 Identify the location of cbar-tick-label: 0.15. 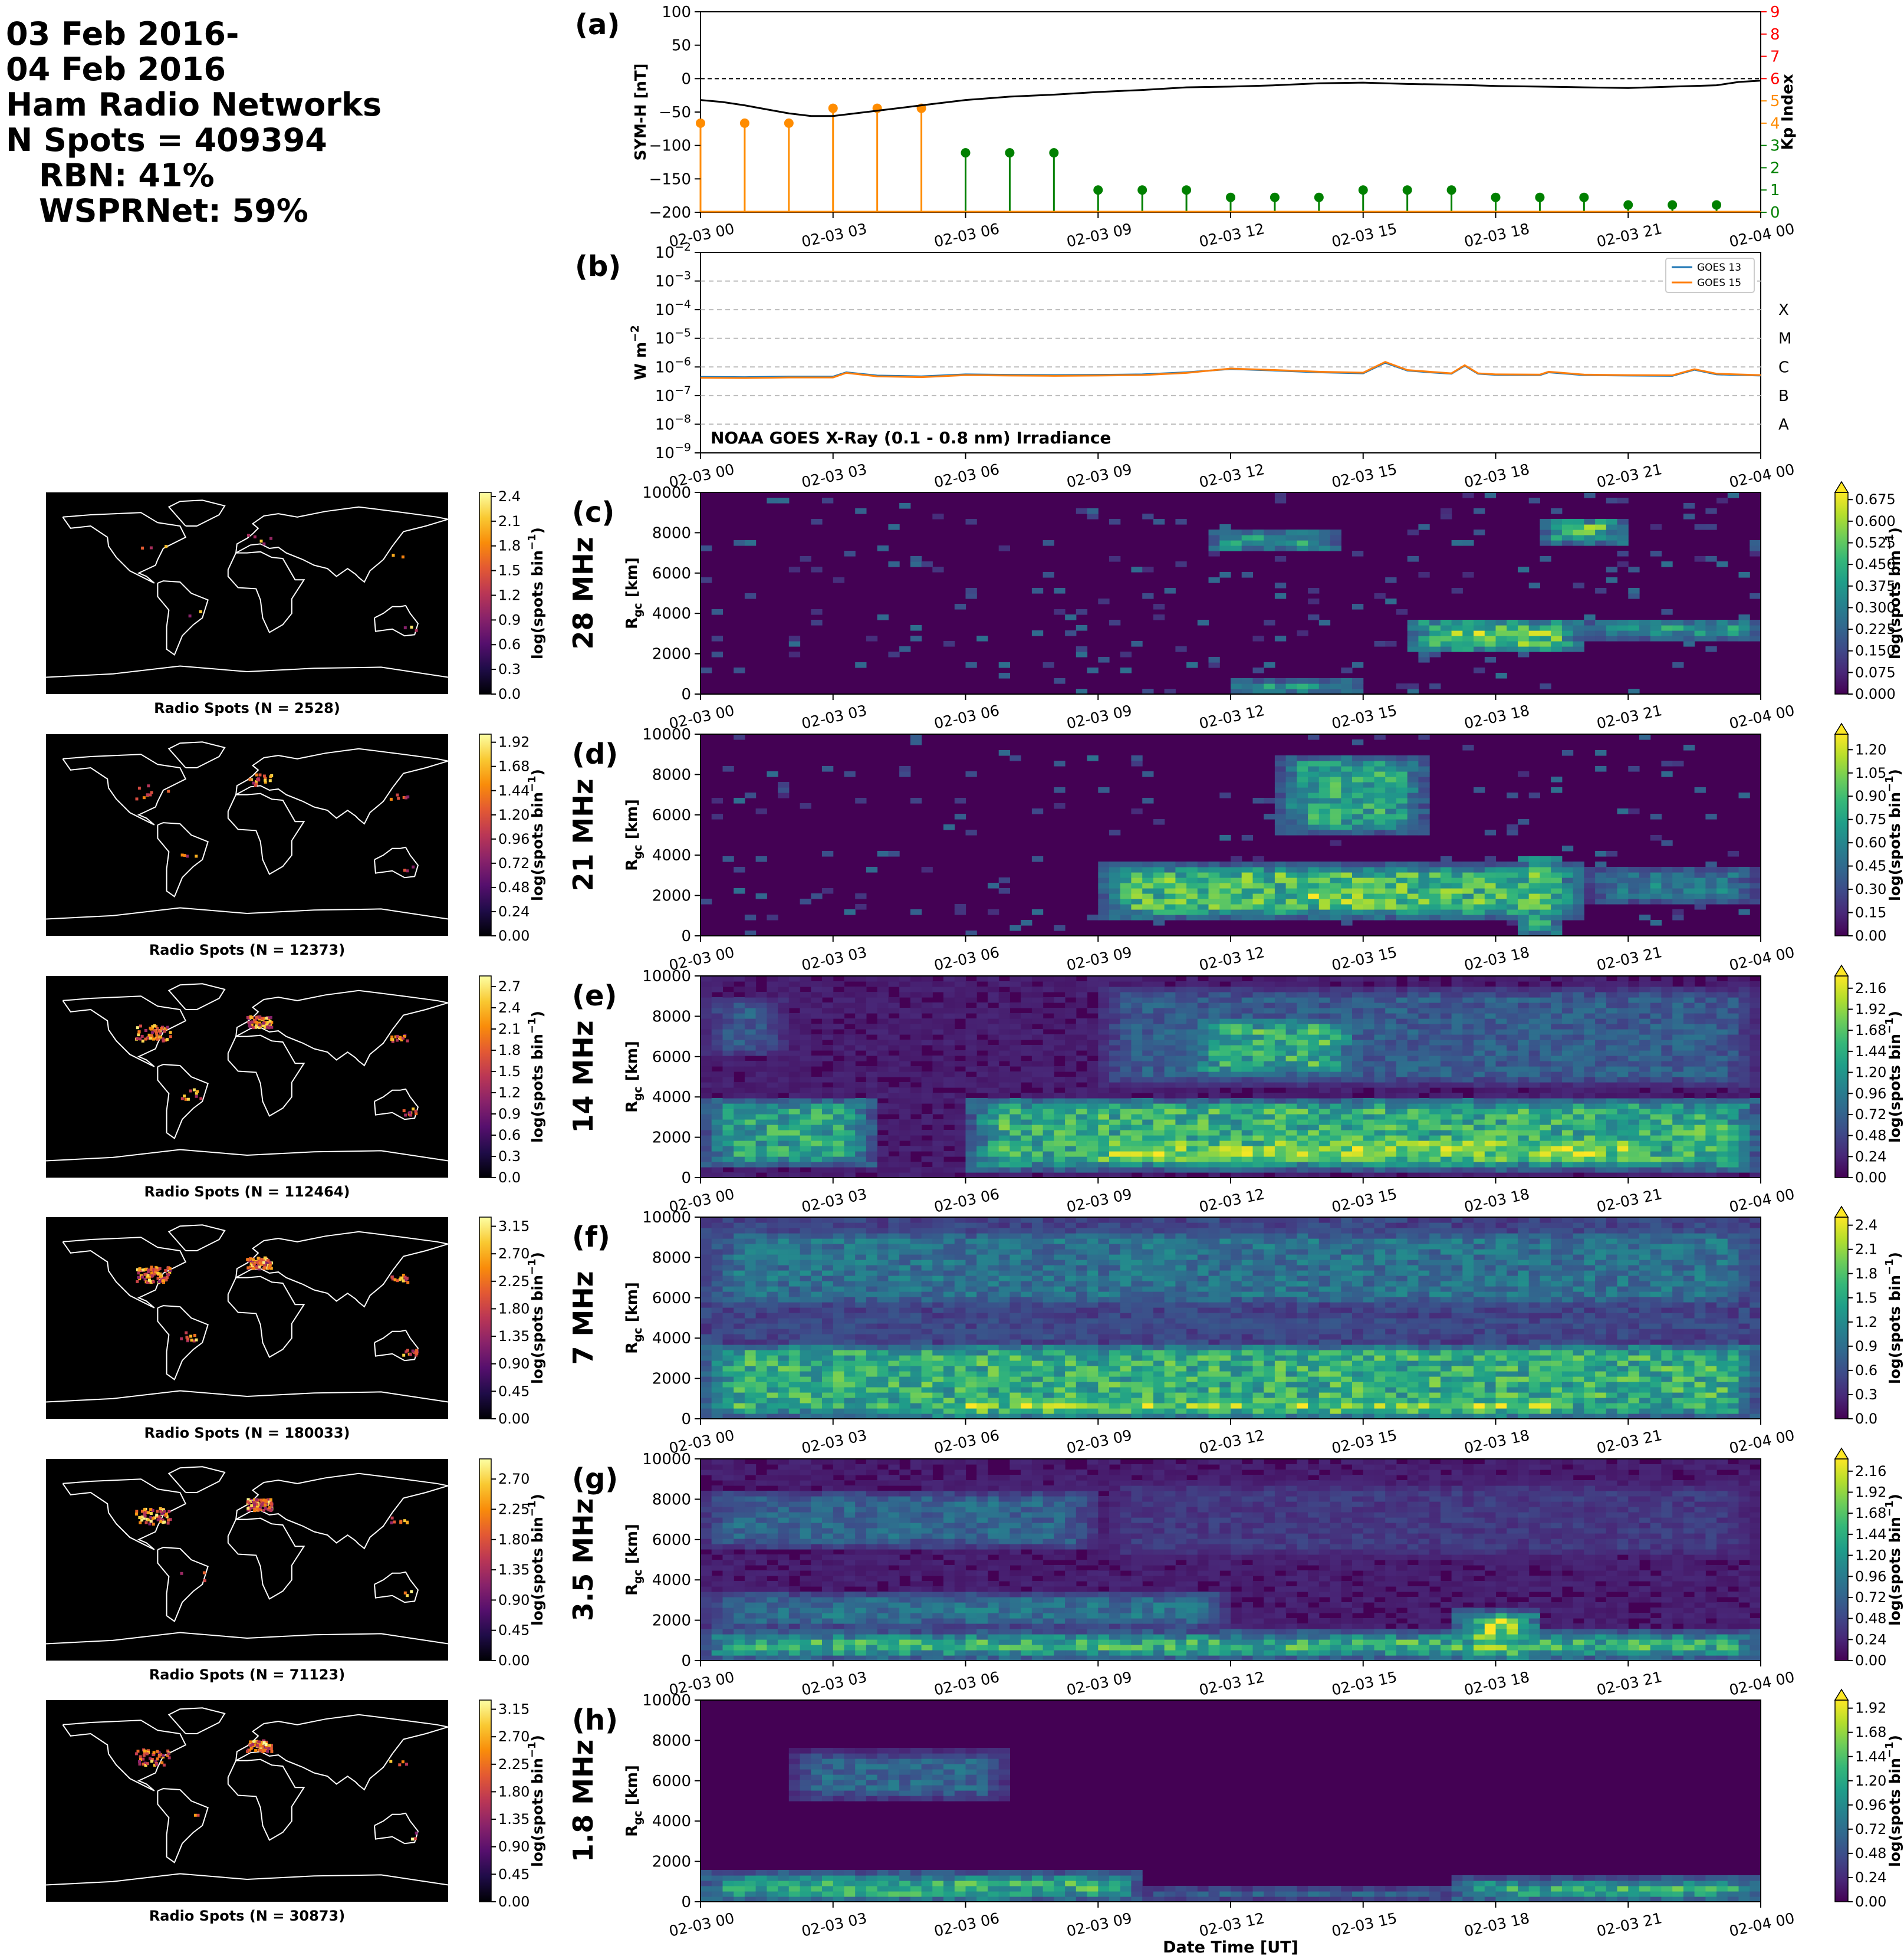
(1870, 913).